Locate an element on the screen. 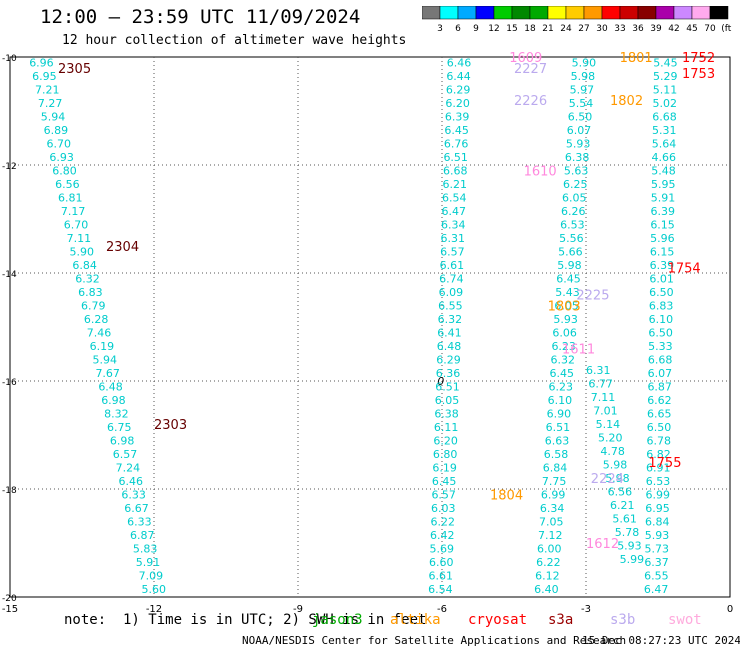 Image resolution: width=740 pixels, height=650 pixels. wave-height-value: 6.53 is located at coordinates (658, 481).